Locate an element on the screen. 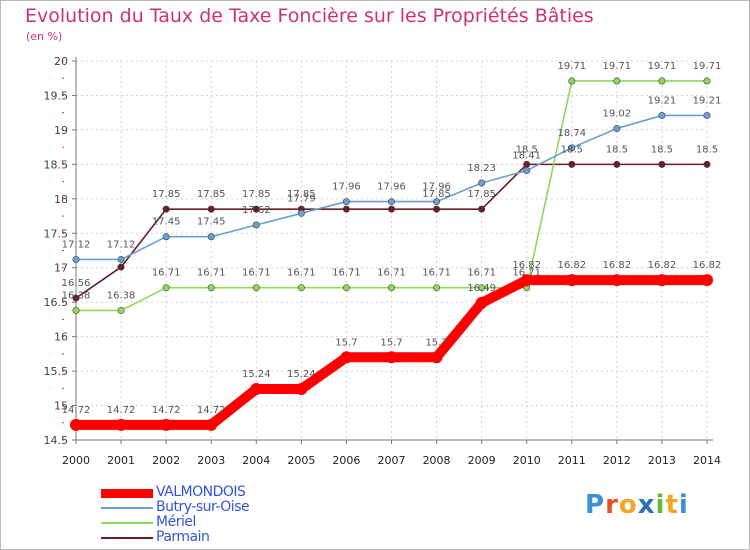  data-label-butry-sur-oise: 18.41 is located at coordinates (526, 156).